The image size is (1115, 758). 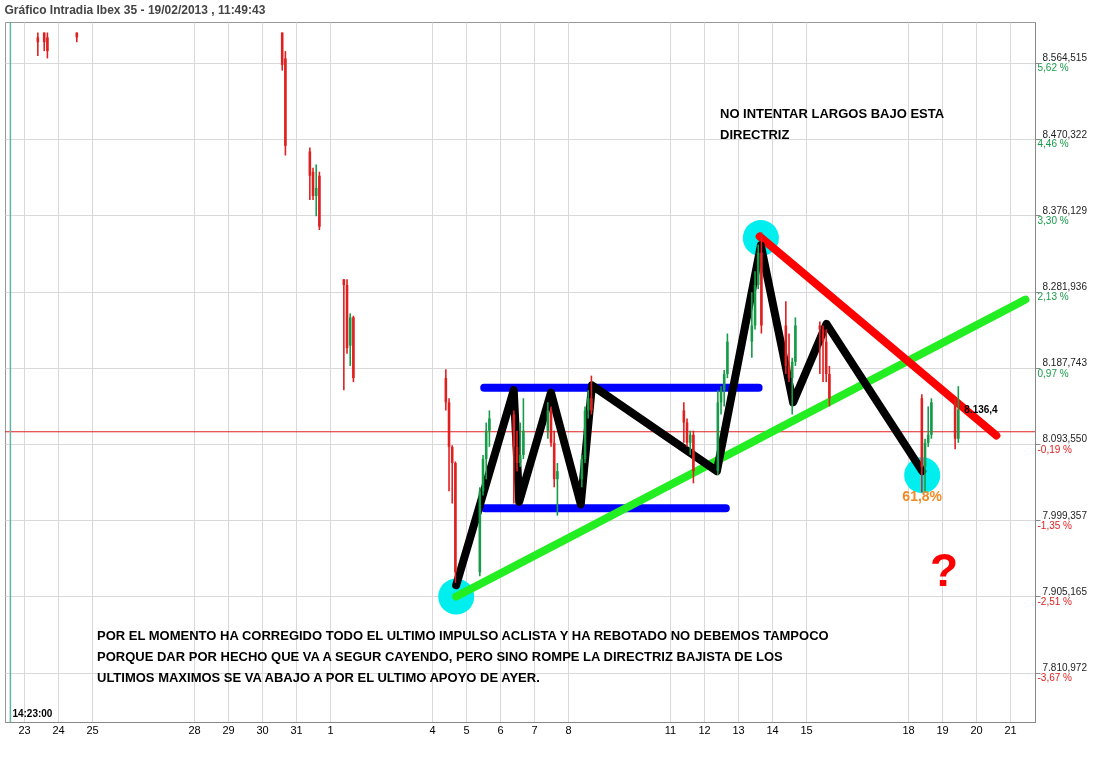 What do you see at coordinates (944, 570) in the screenshot?
I see `annotation: ?` at bounding box center [944, 570].